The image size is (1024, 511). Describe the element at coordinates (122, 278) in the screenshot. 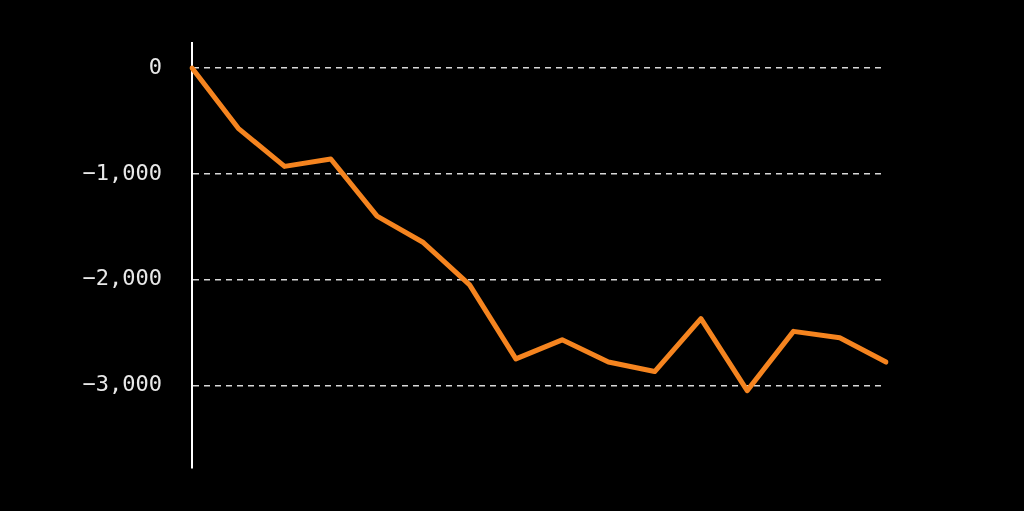

I see `y-tick-label: −2,000` at that location.